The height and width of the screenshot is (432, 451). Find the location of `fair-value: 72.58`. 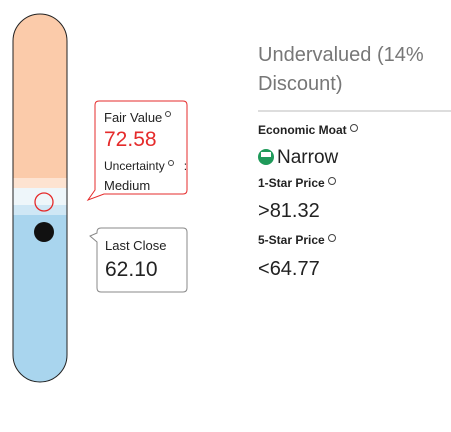

fair-value: 72.58 is located at coordinates (130, 139).